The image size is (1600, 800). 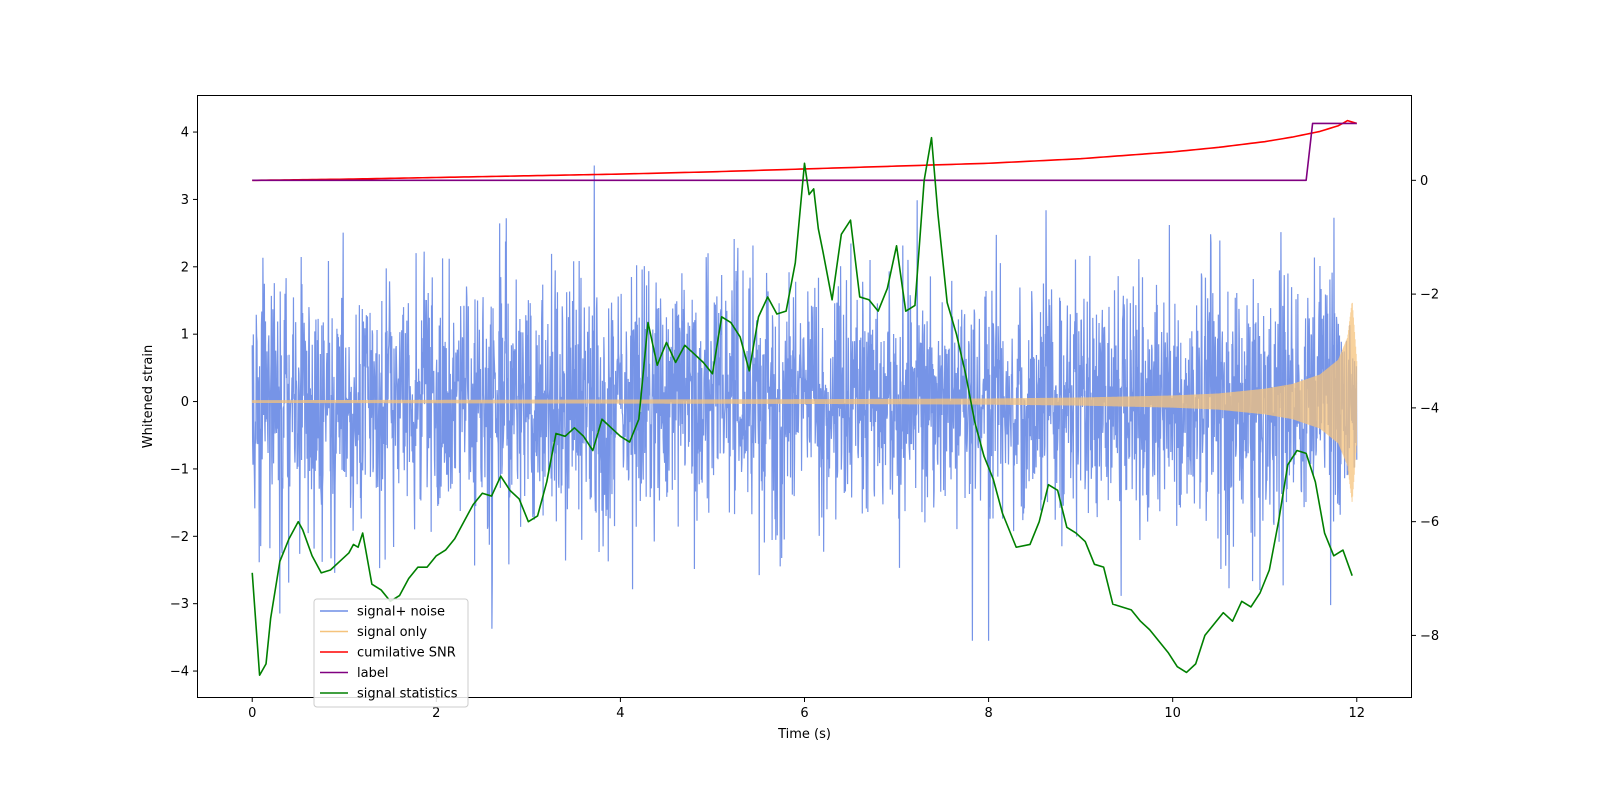 I want to click on y-left-tick-label: −2, so click(x=179, y=537).